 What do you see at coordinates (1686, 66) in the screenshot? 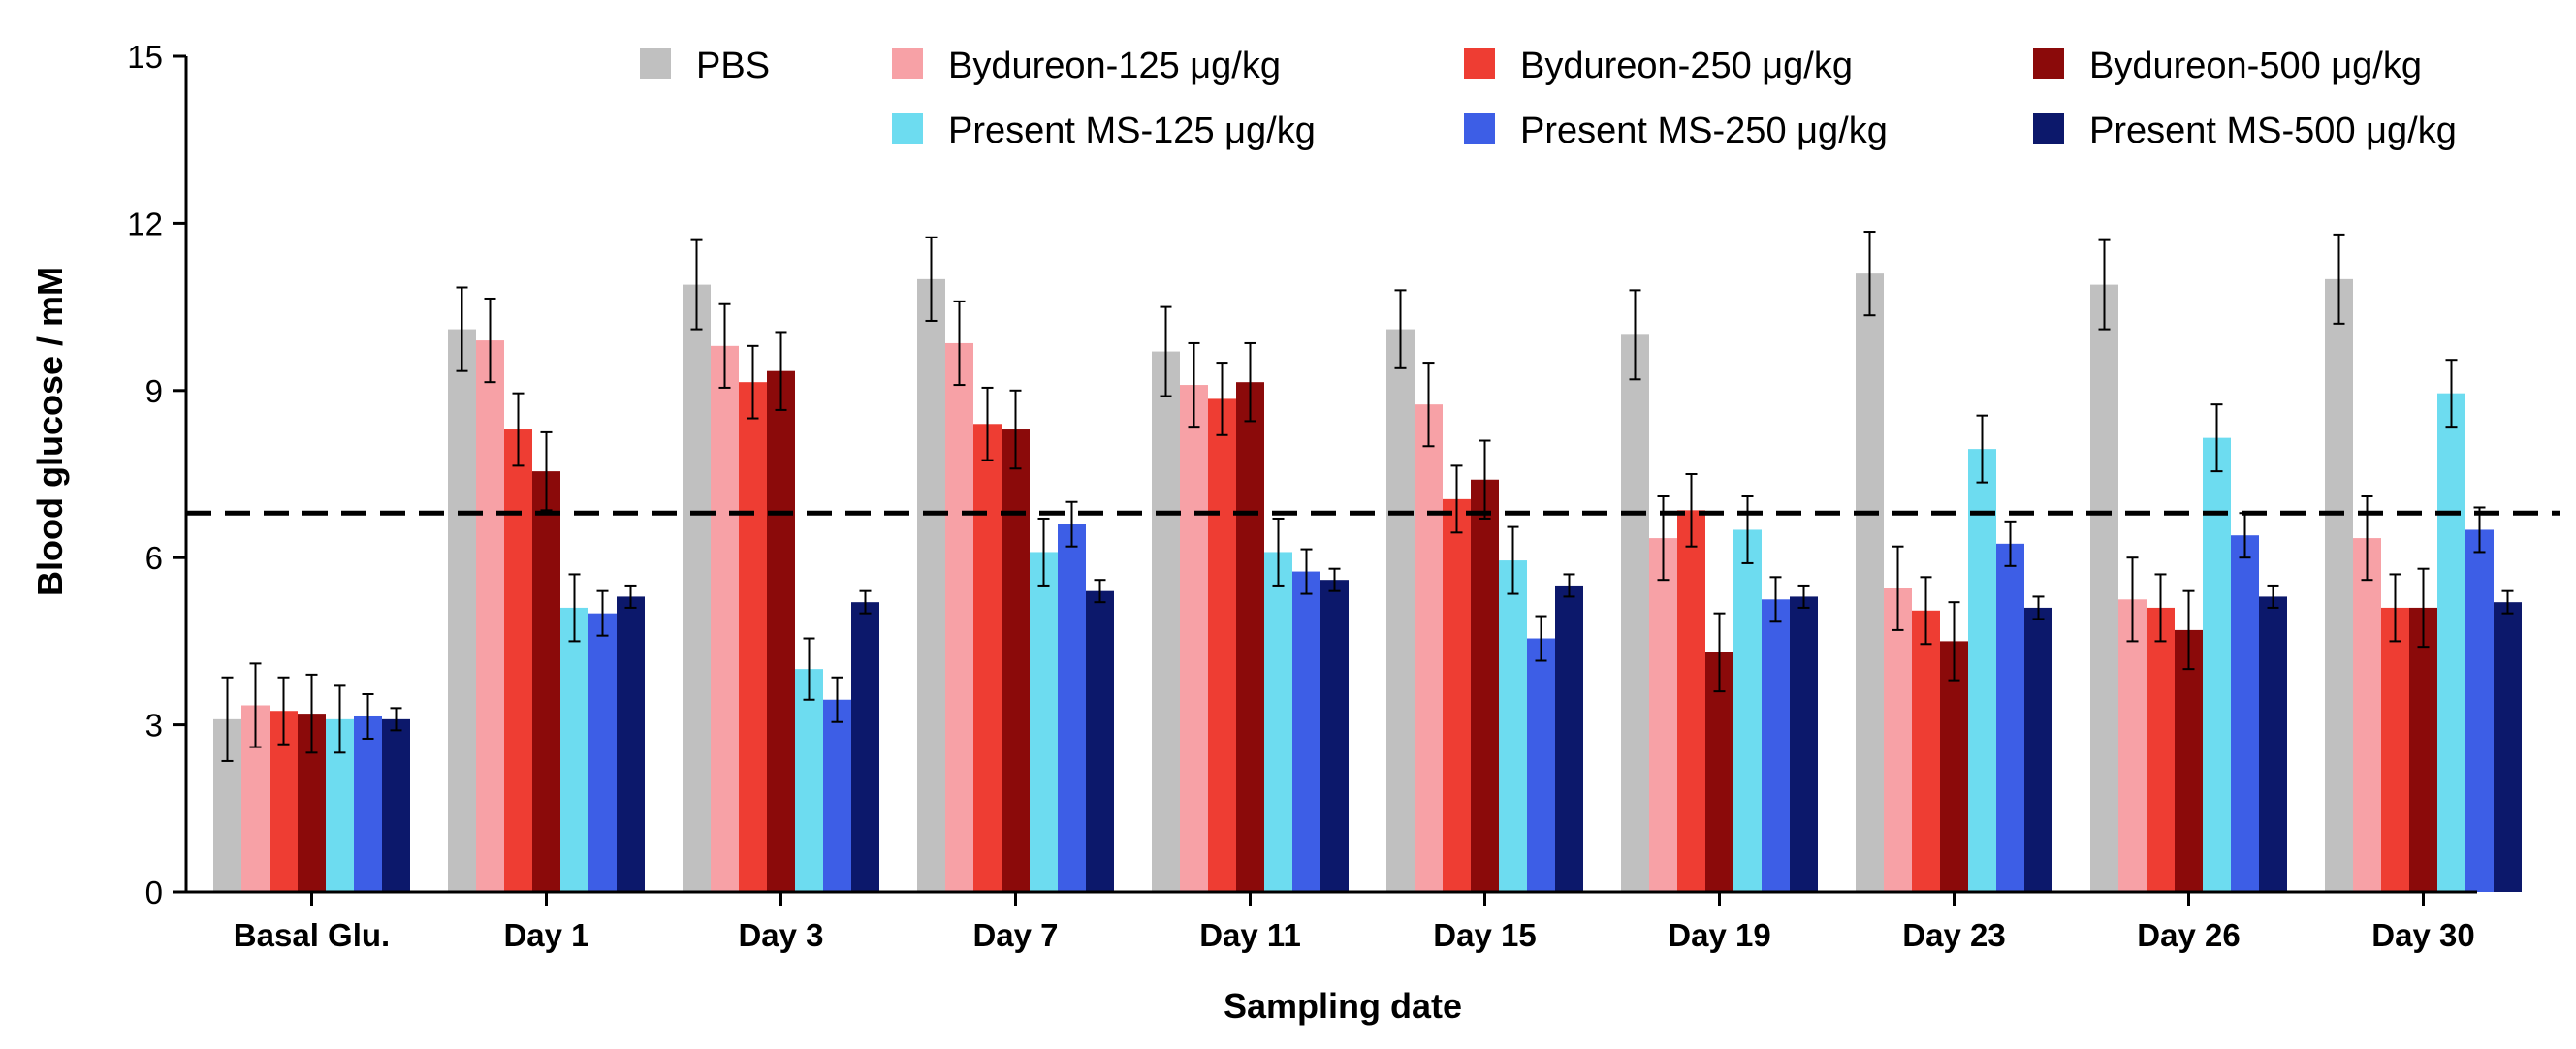
I see `legend-label: Bydureon-250 μg/kg` at bounding box center [1686, 66].